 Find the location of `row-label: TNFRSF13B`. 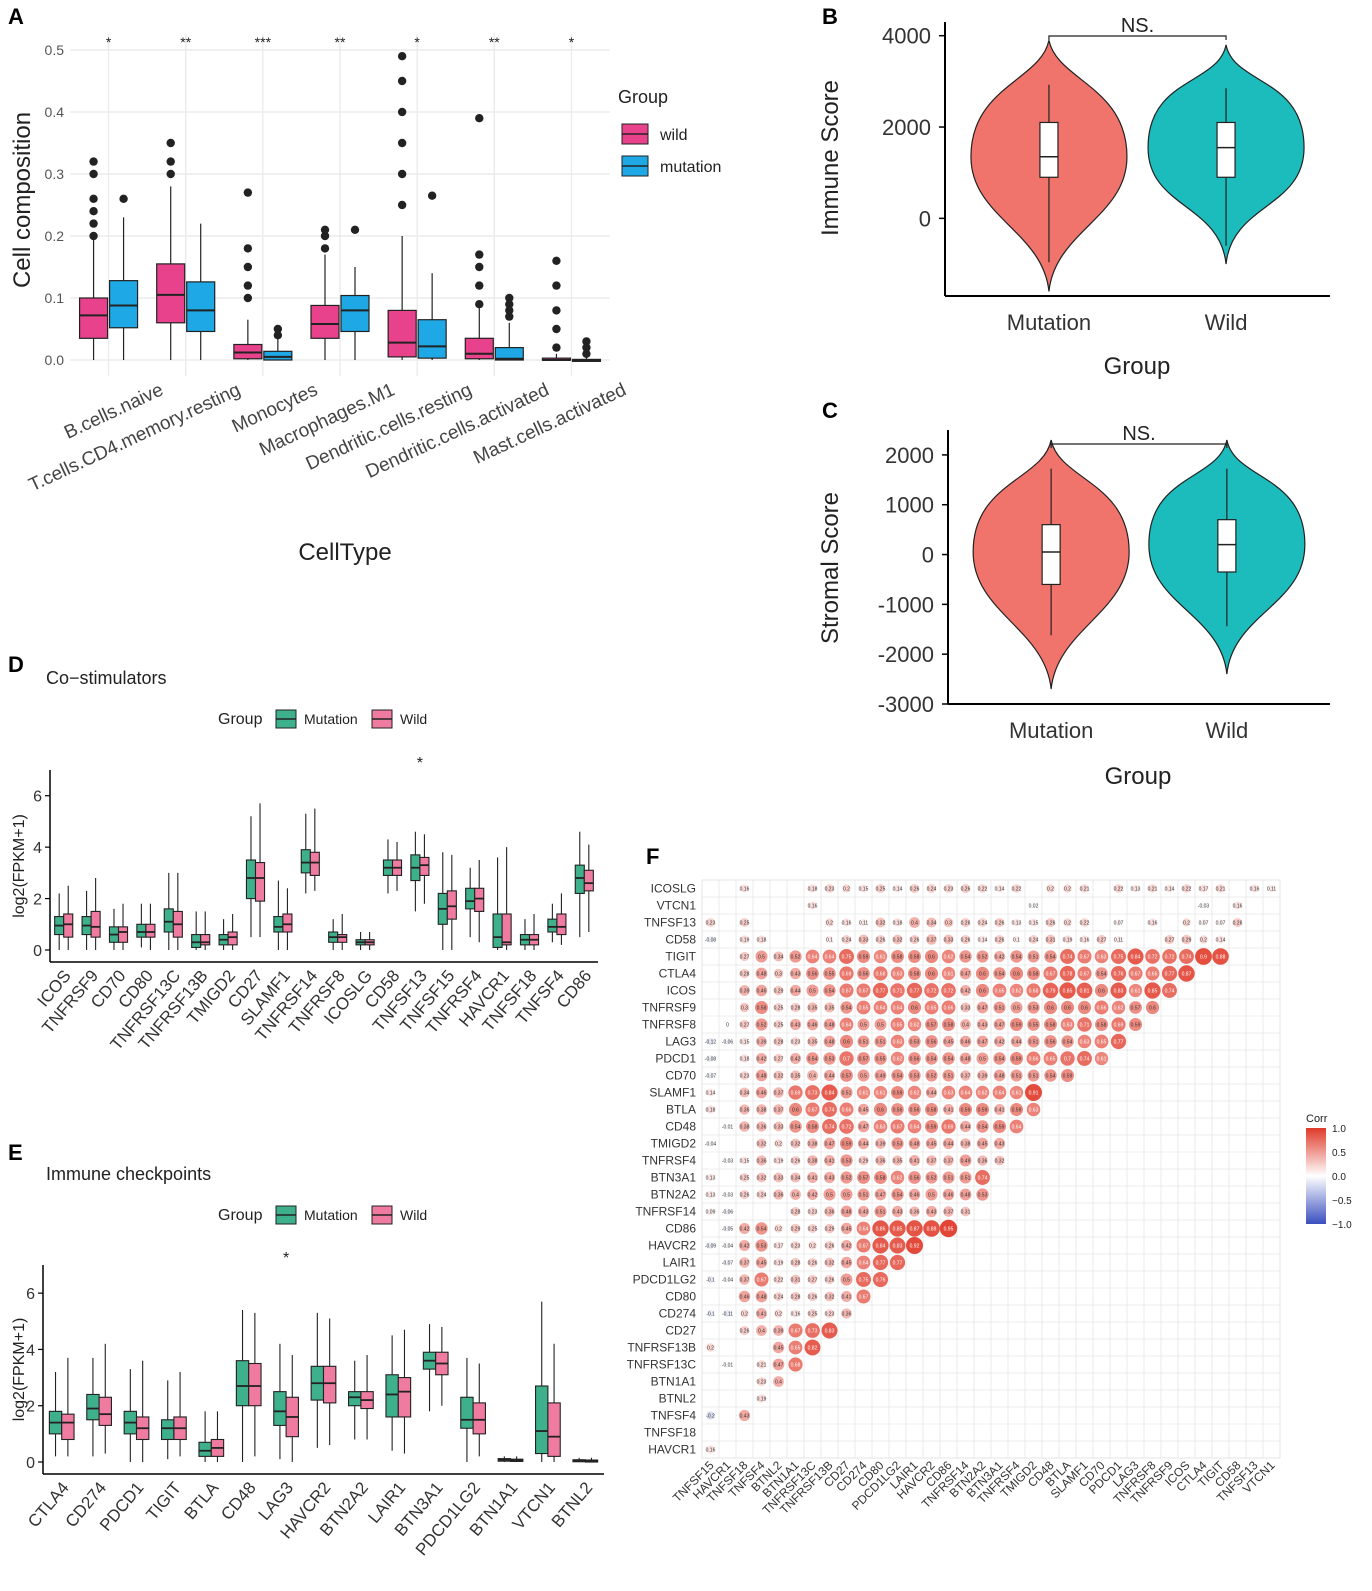

row-label: TNFRSF13B is located at coordinates (661, 1348).